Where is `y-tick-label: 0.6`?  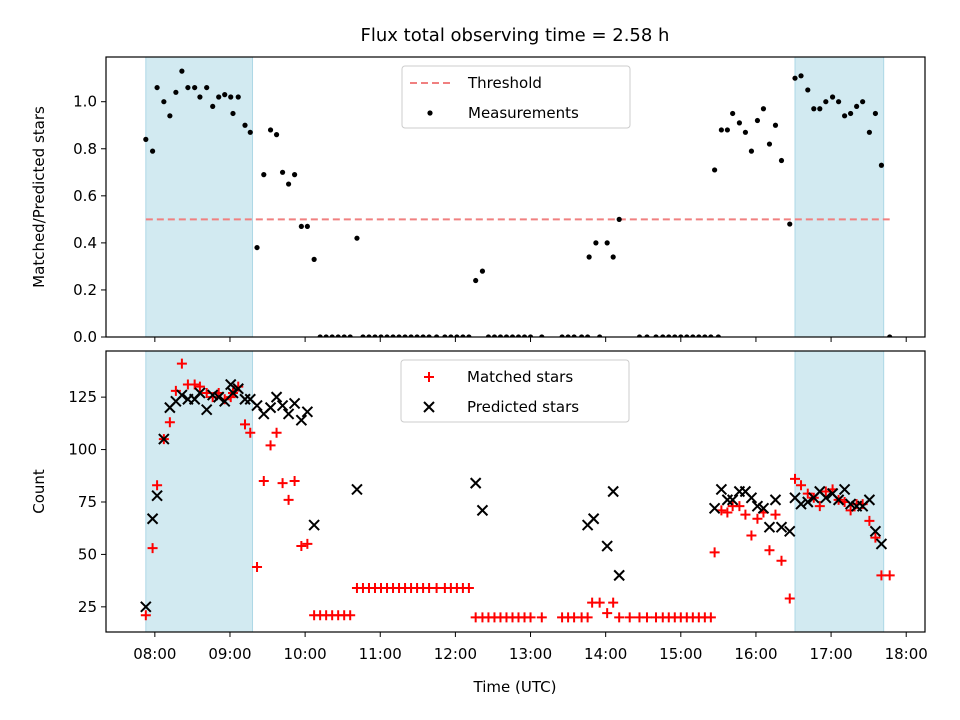 y-tick-label: 0.6 is located at coordinates (85, 196).